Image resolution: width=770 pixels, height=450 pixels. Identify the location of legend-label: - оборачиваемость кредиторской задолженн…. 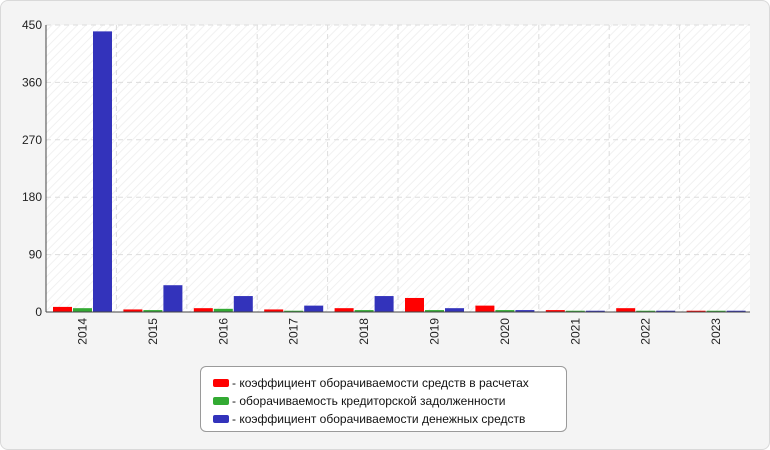
(369, 401).